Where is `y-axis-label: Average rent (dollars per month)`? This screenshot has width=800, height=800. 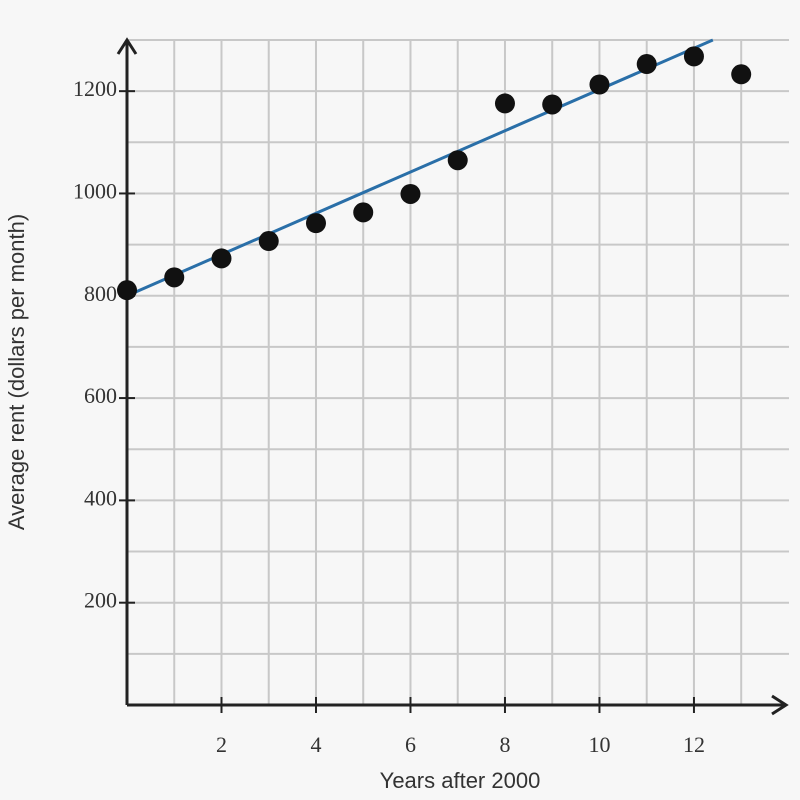
y-axis-label: Average rent (dollars per month) is located at coordinates (16, 372).